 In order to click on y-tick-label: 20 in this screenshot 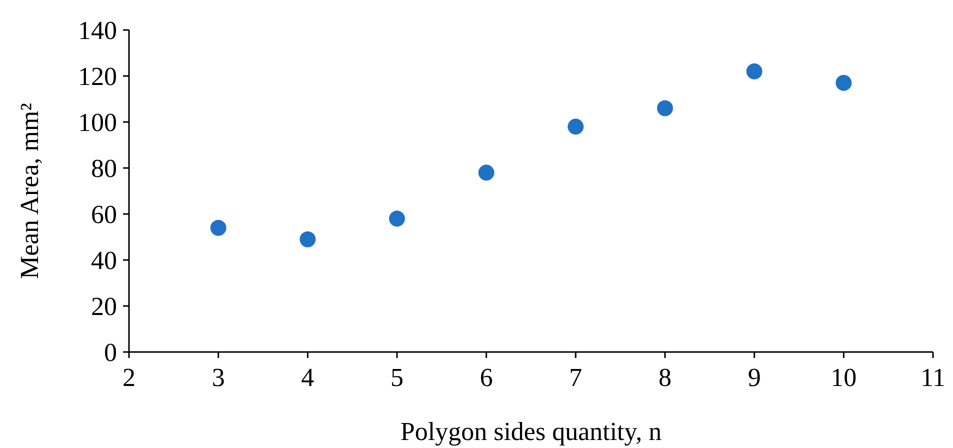, I will do `click(104, 307)`.